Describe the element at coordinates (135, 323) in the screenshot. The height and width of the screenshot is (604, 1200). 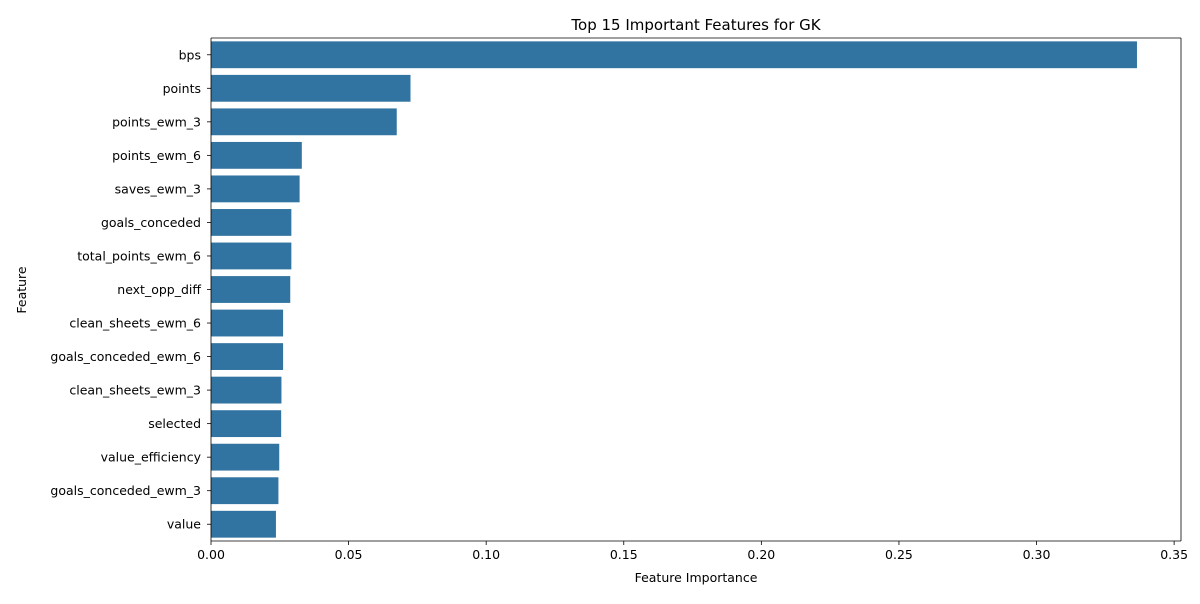
I see `y-tick-label: clean_sheets_ewm_6` at that location.